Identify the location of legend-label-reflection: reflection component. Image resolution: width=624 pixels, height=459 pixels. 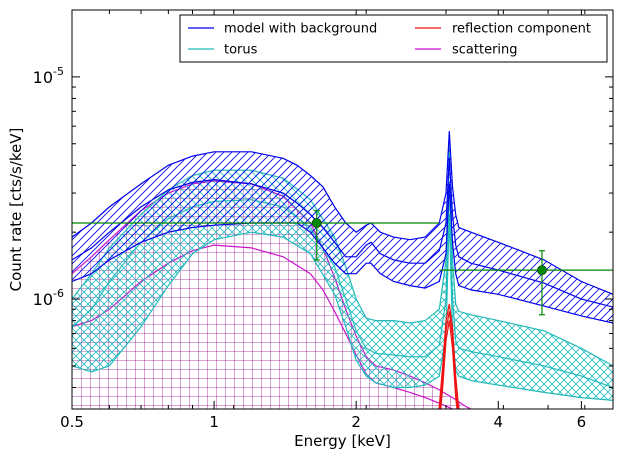
(521, 29).